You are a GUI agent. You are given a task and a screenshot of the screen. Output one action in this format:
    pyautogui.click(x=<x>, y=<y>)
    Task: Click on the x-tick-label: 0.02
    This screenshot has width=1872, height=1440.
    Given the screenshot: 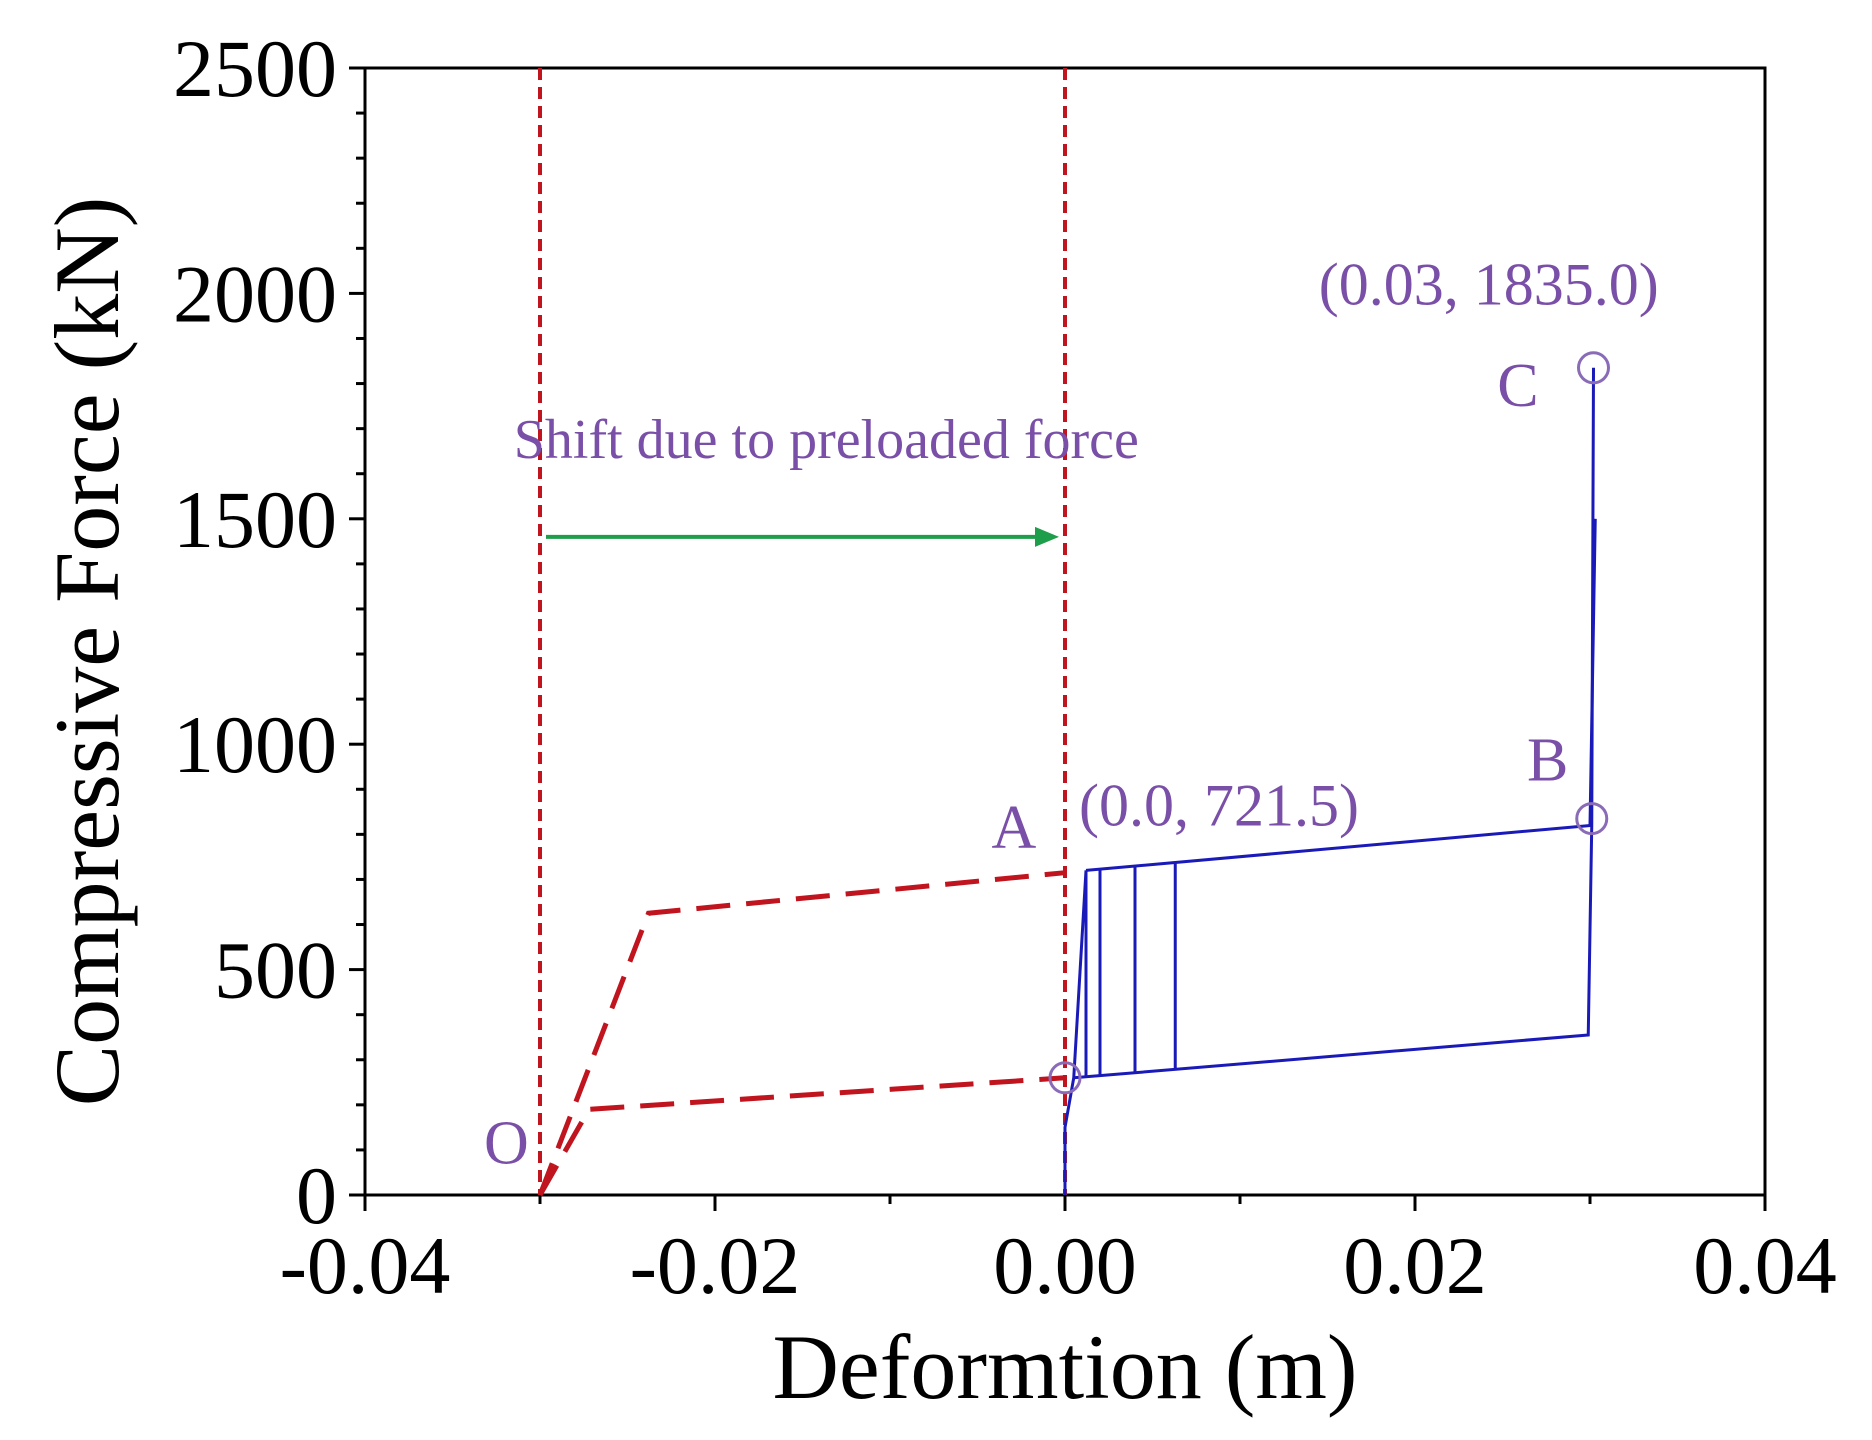 What is the action you would take?
    pyautogui.click(x=1415, y=1265)
    